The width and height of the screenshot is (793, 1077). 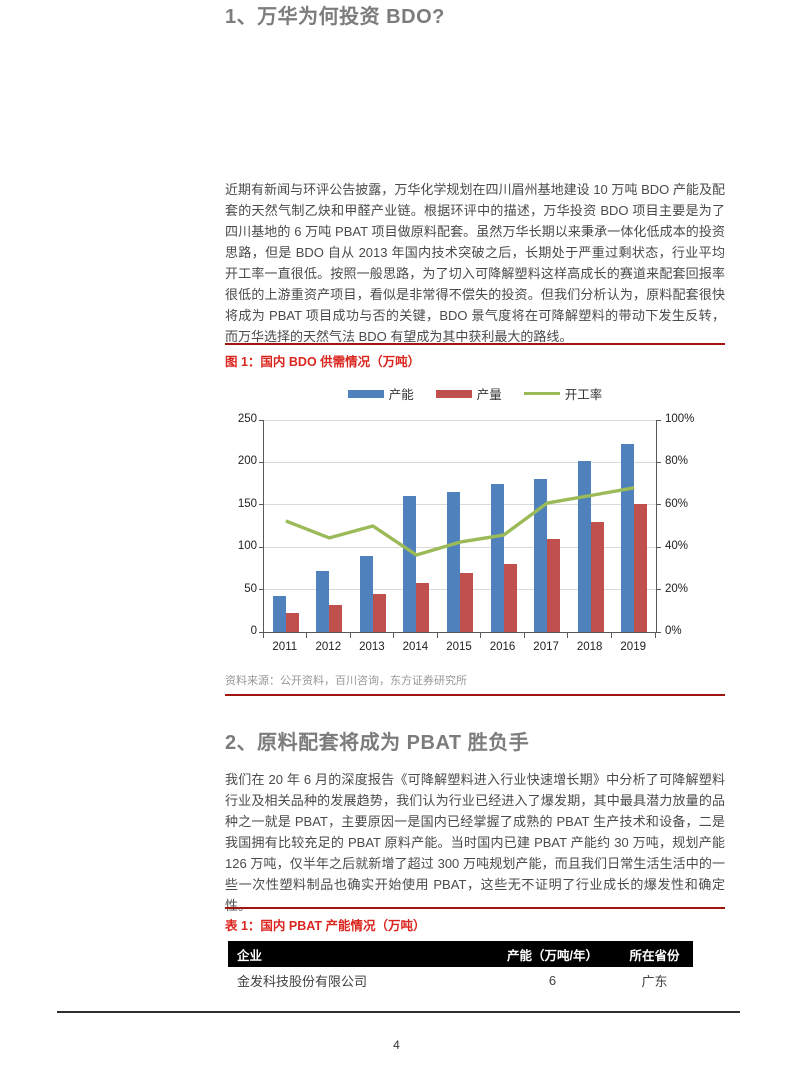 I want to click on cell-province: 广东, so click(x=654, y=981).